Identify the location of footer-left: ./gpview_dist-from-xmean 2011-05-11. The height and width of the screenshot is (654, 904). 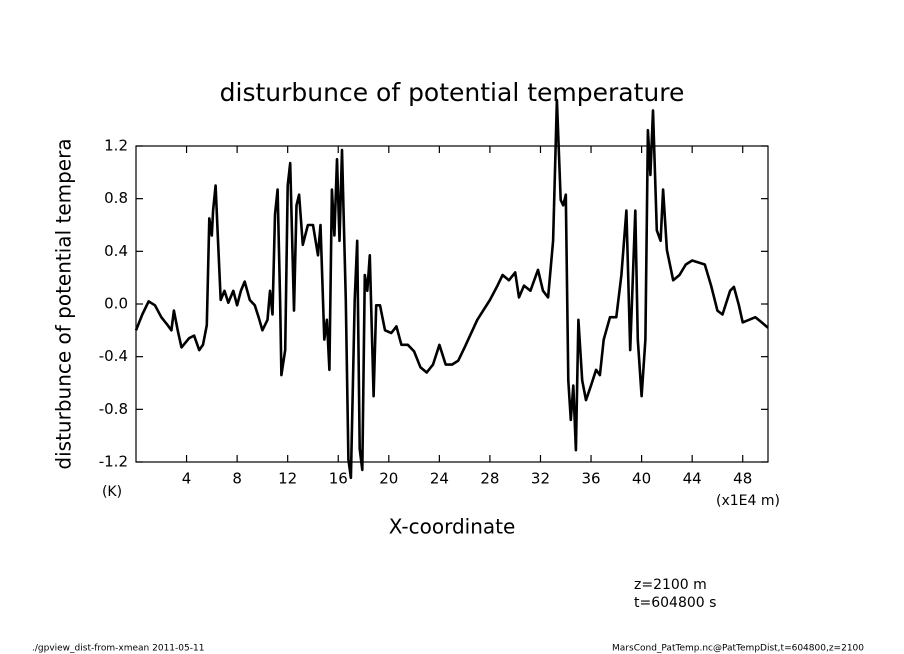
(118, 649).